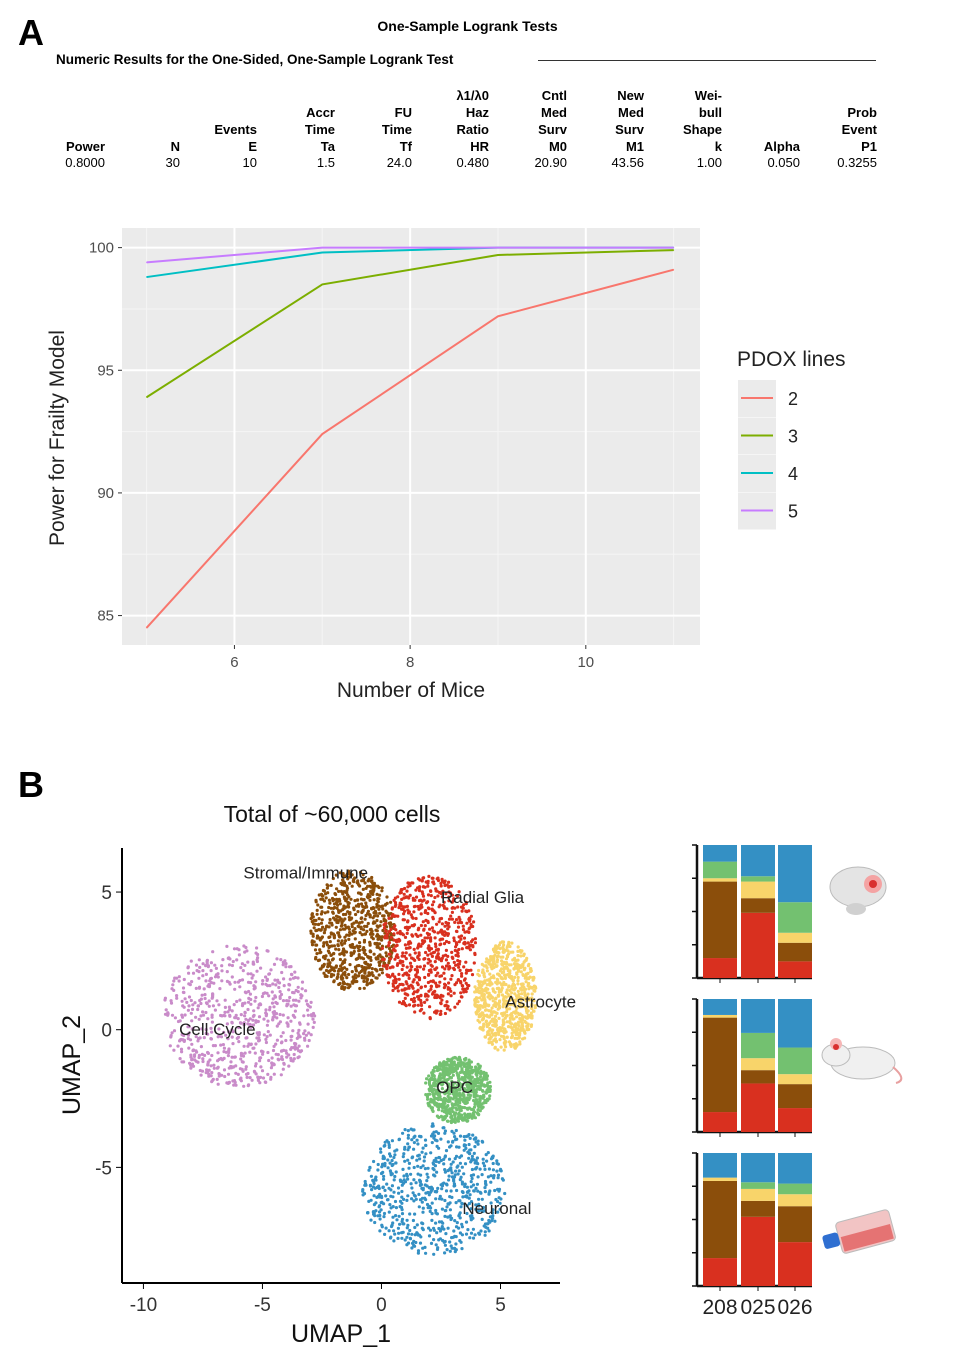  What do you see at coordinates (57, 438) in the screenshot?
I see `y-axis-label: Power for Frailty Model` at bounding box center [57, 438].